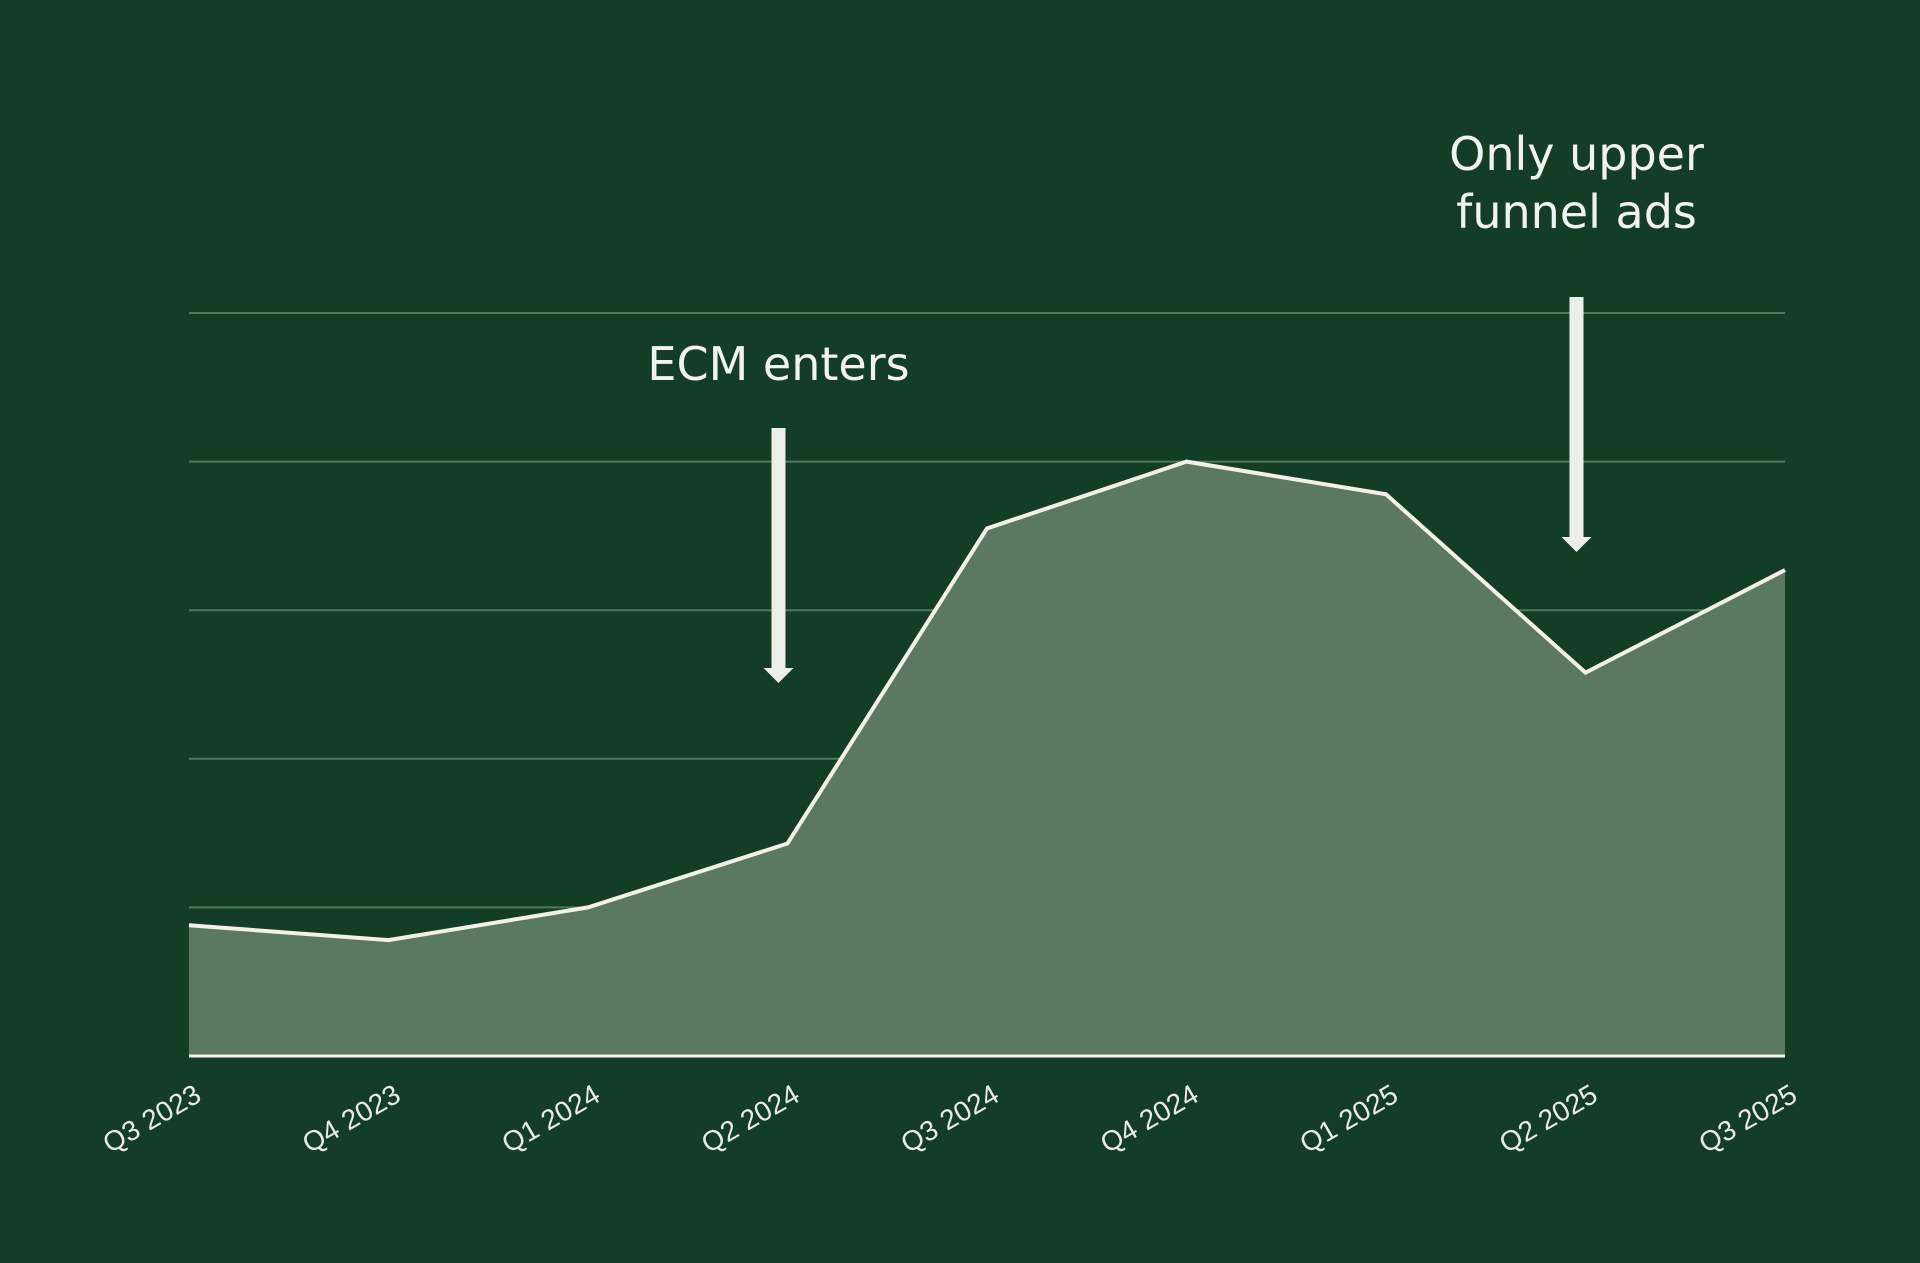 This screenshot has height=1263, width=1920. What do you see at coordinates (1548, 1118) in the screenshot?
I see `x-tick-label: Q2 2025` at bounding box center [1548, 1118].